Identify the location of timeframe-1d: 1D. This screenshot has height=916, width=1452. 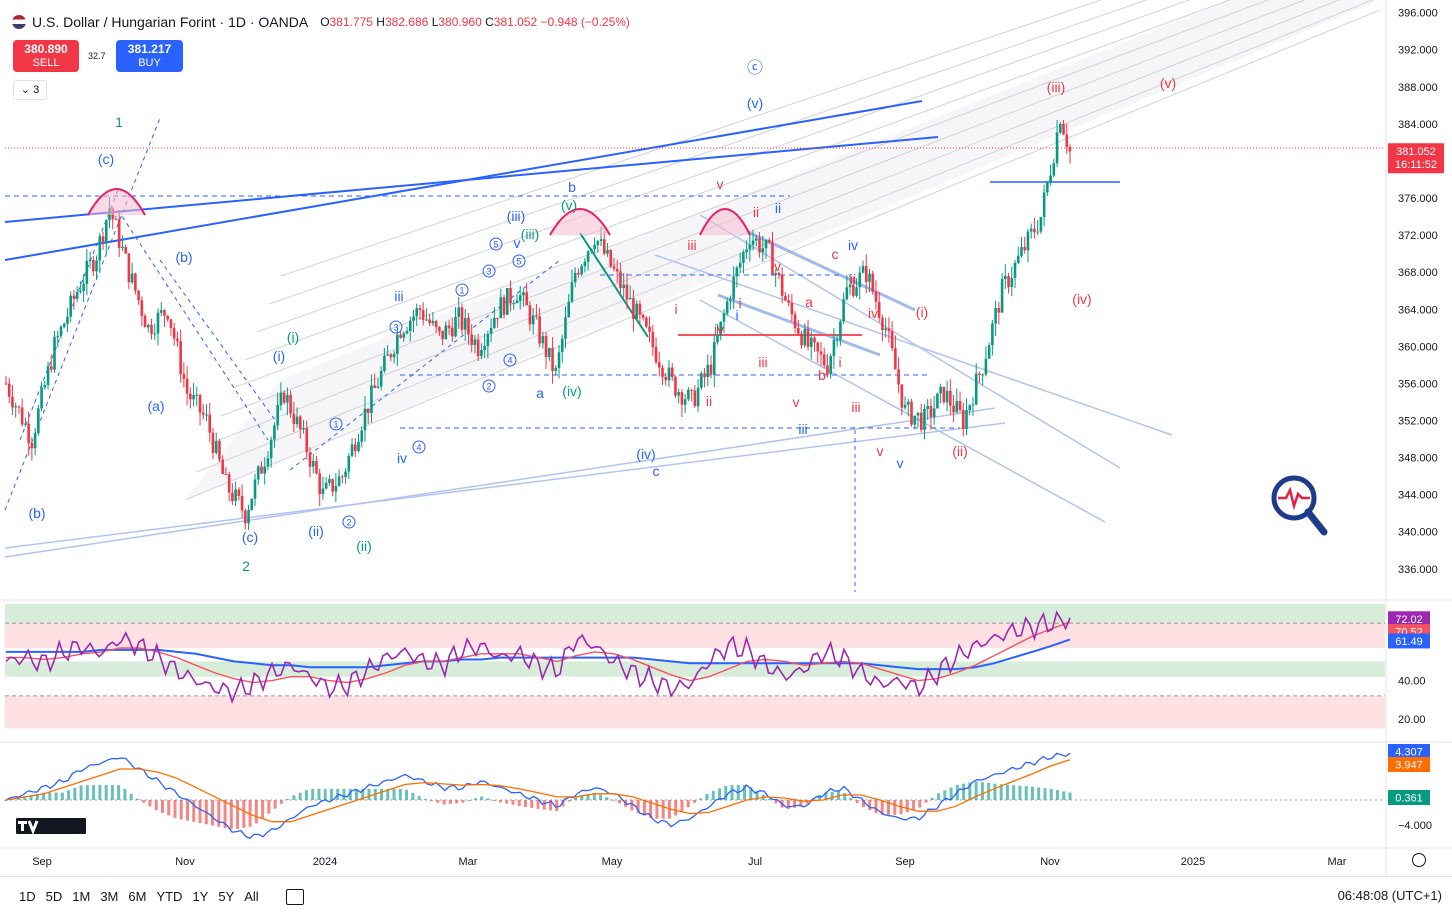
(27, 896).